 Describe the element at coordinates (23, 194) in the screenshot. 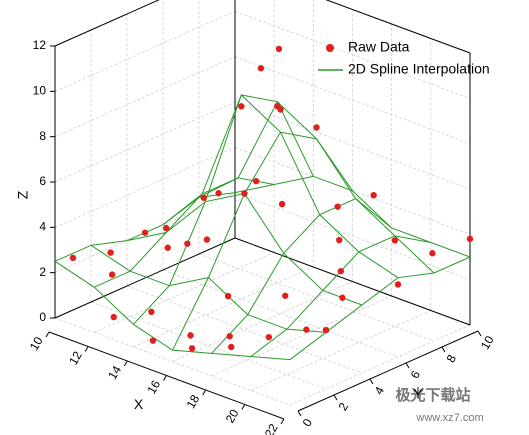

I see `z-axis-label: Z` at that location.